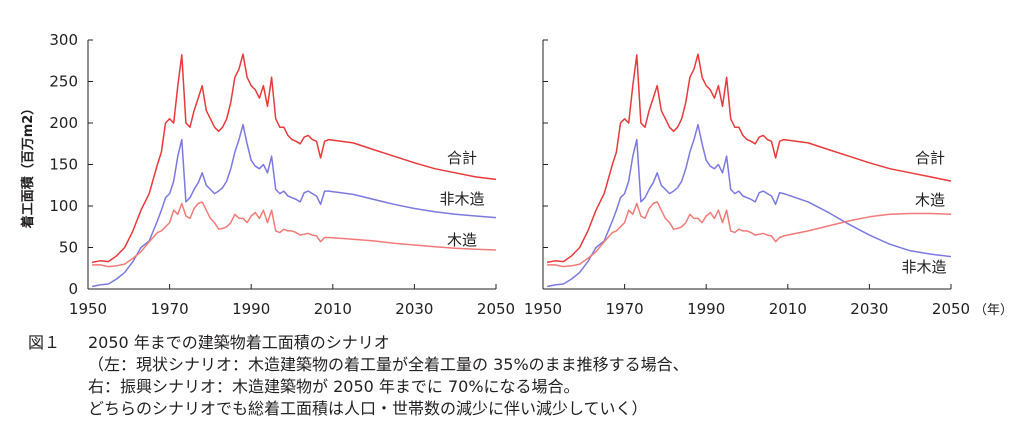 The width and height of the screenshot is (1024, 441). What do you see at coordinates (63, 206) in the screenshot?
I see `y-tick-label: 100` at bounding box center [63, 206].